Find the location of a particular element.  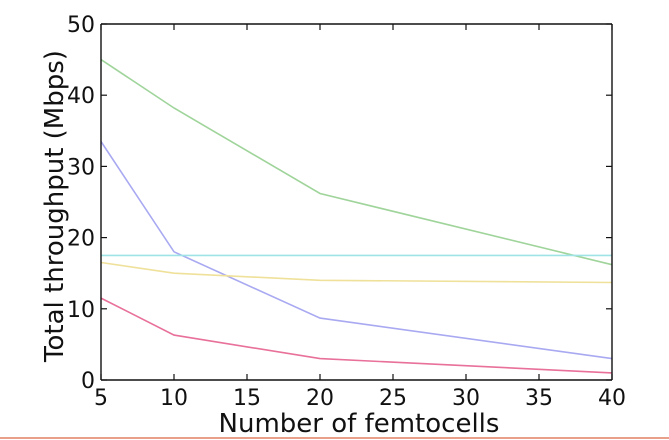

x-axis-title: Number of femtocells is located at coordinates (359, 424).